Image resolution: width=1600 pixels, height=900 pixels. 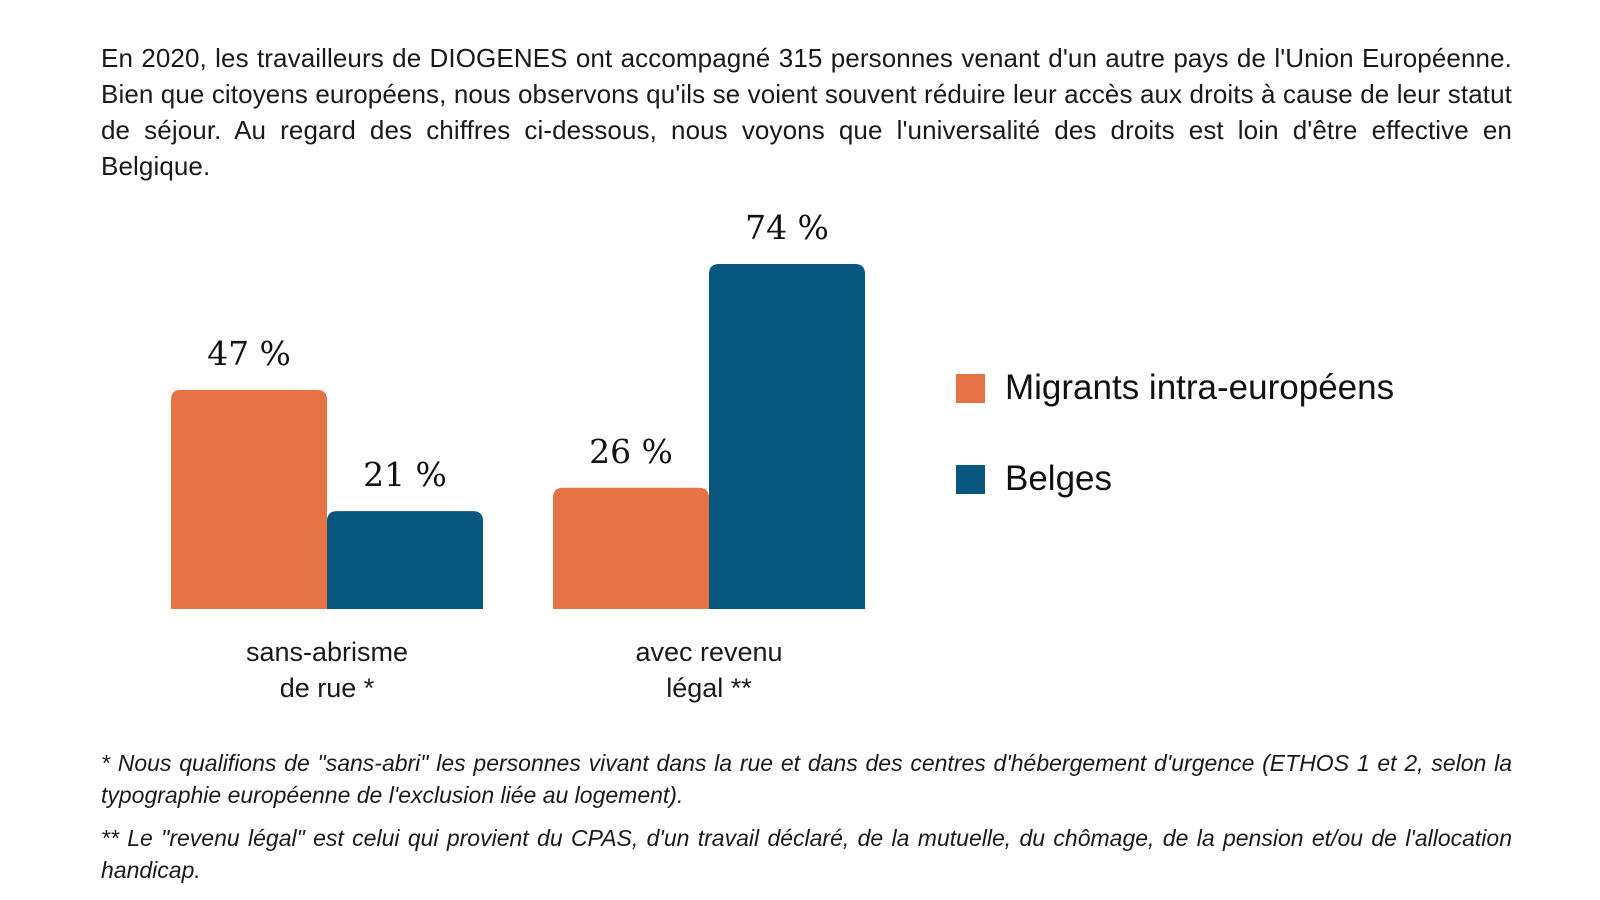 What do you see at coordinates (327, 688) in the screenshot?
I see `category-label-sans-abrisme-line-2: de rue *` at bounding box center [327, 688].